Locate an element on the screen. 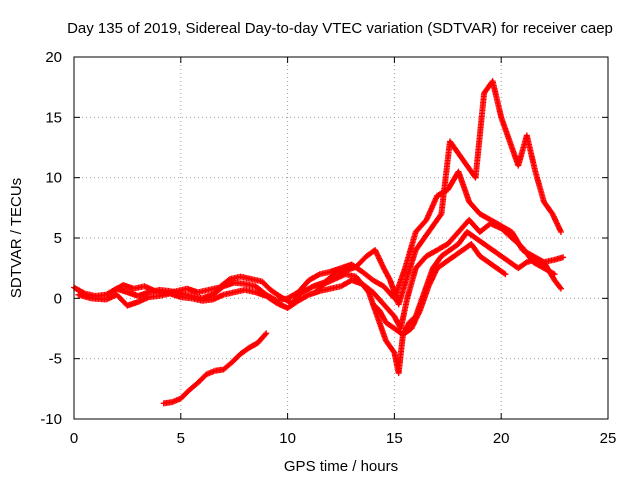  x-tick-label: 20 is located at coordinates (501, 438).